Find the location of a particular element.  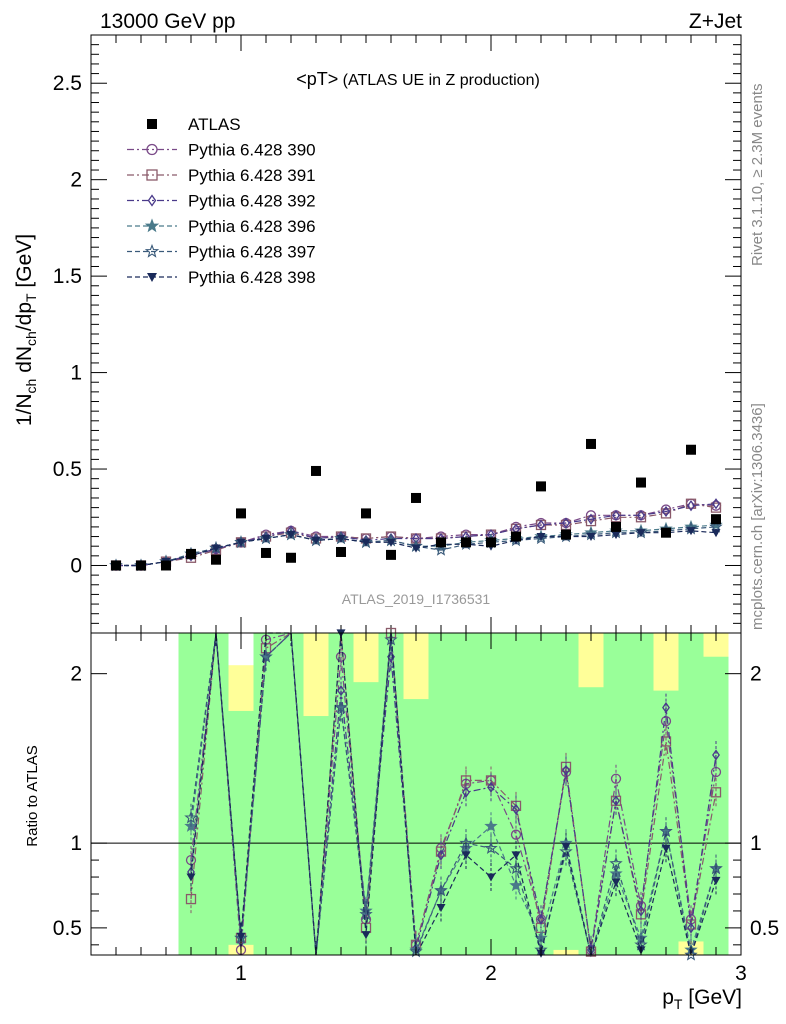

ratio-y-axis-label: Ratio to ATLAS is located at coordinates (32, 795).